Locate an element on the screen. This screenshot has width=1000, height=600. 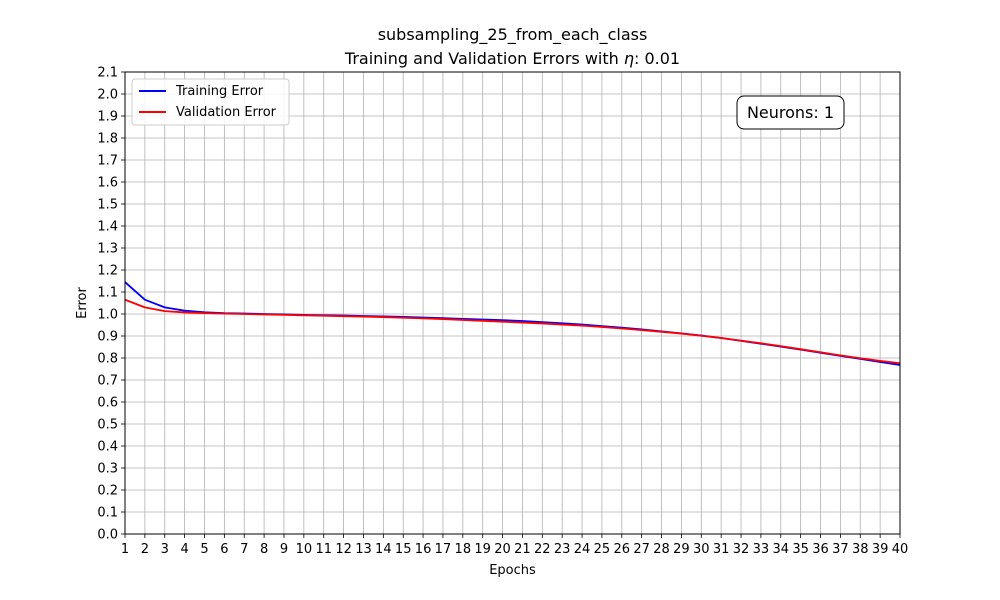
y-tick-label: 0.8 is located at coordinates (107, 359).